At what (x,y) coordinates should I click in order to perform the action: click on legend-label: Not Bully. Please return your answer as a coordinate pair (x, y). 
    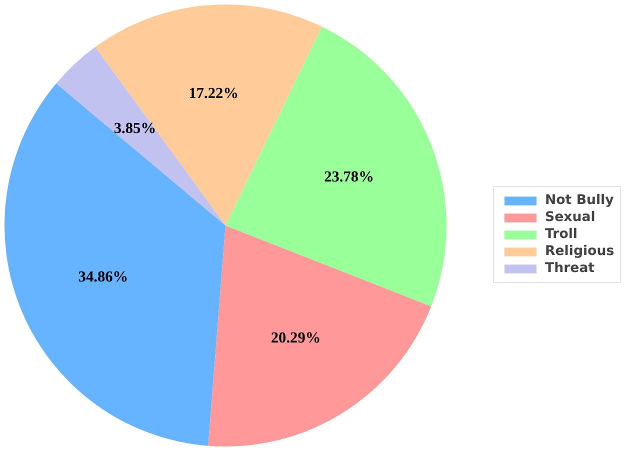
    Looking at the image, I should click on (579, 200).